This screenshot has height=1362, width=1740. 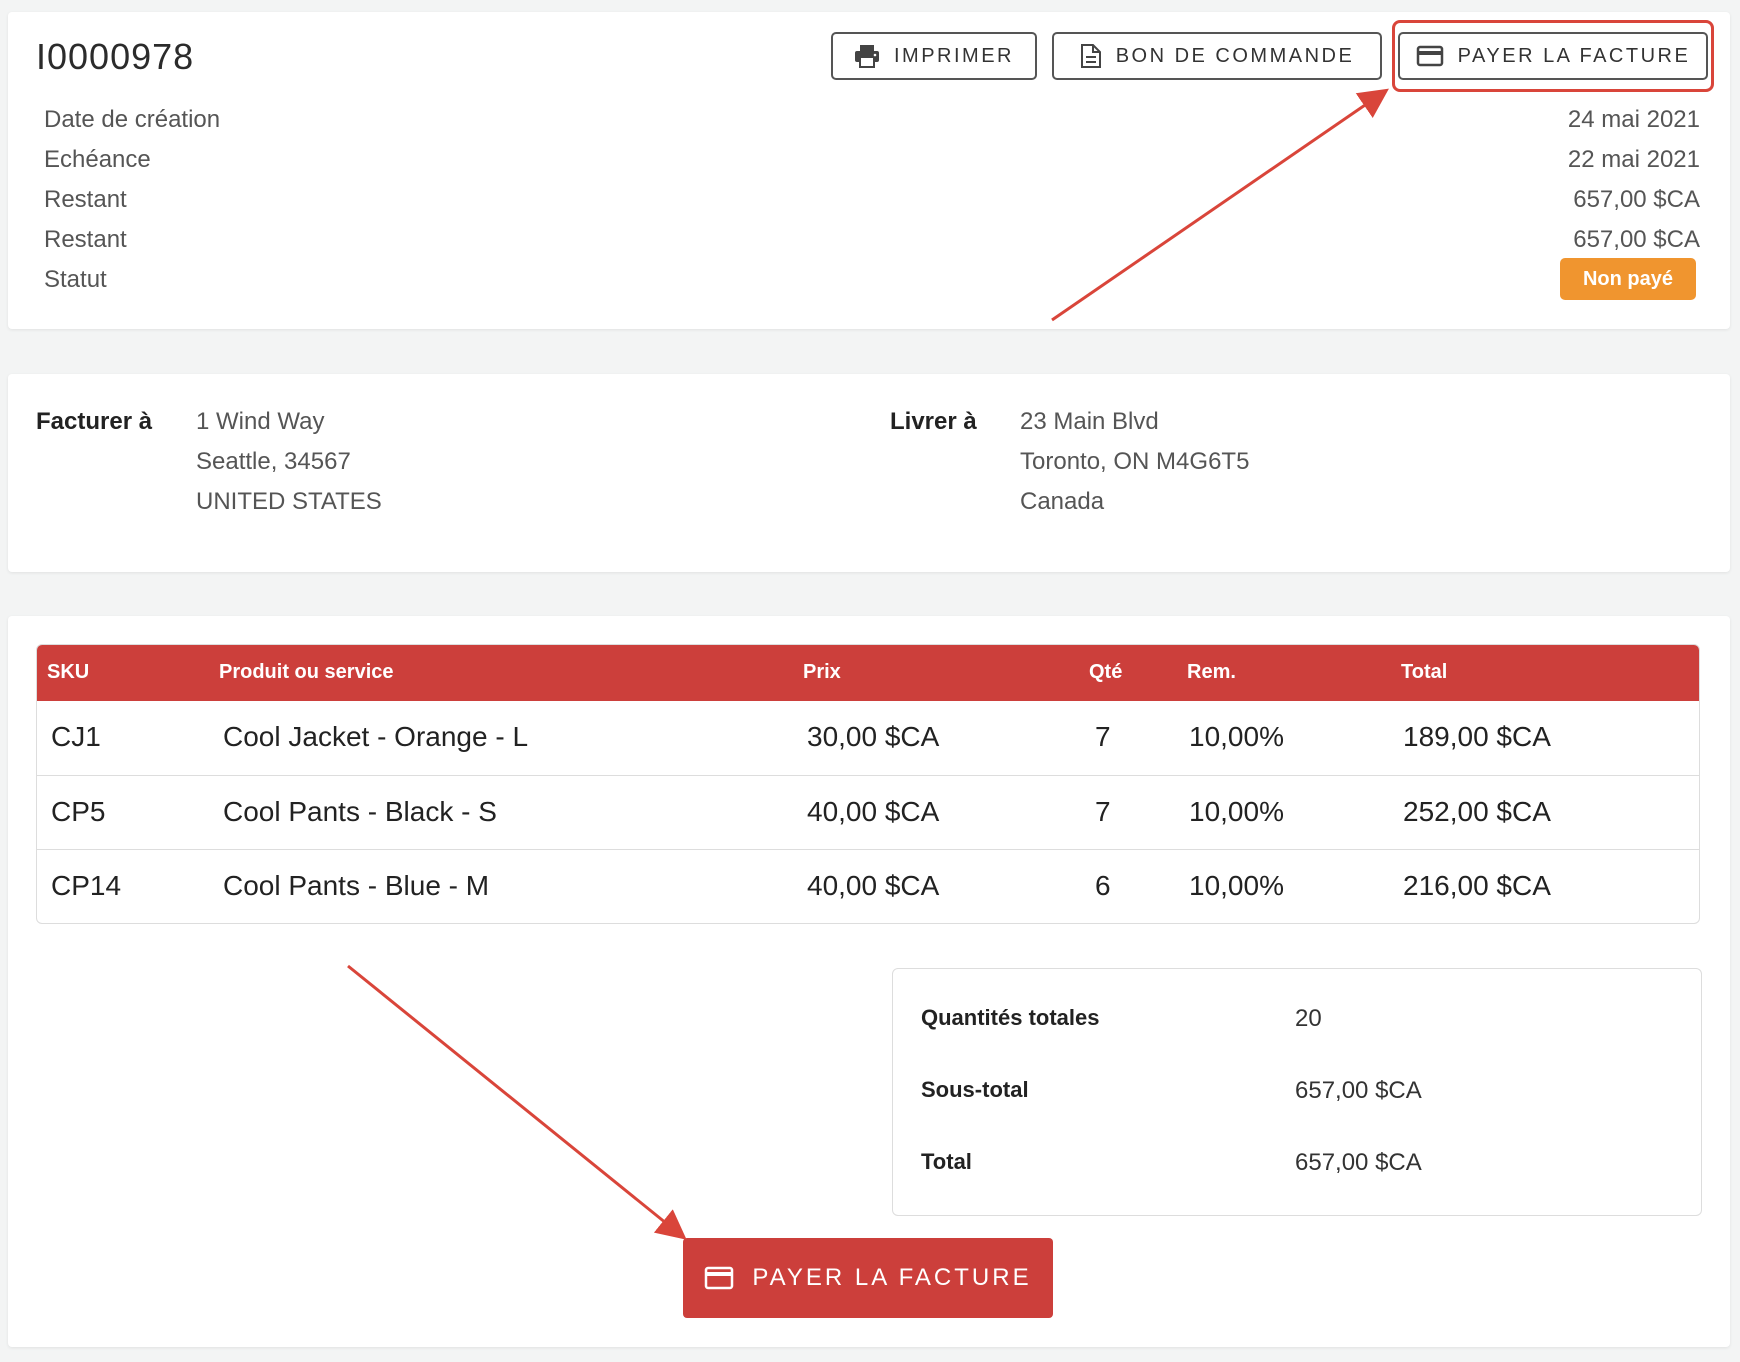 What do you see at coordinates (97, 159) in the screenshot?
I see `meta-label-due: Echéance` at bounding box center [97, 159].